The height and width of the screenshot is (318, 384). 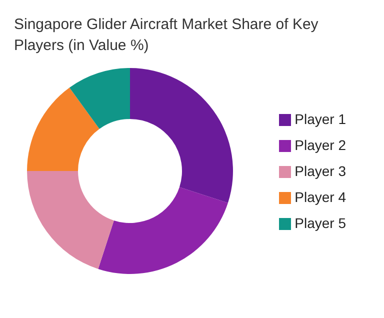 I want to click on legend-label: Player 4, so click(x=320, y=197).